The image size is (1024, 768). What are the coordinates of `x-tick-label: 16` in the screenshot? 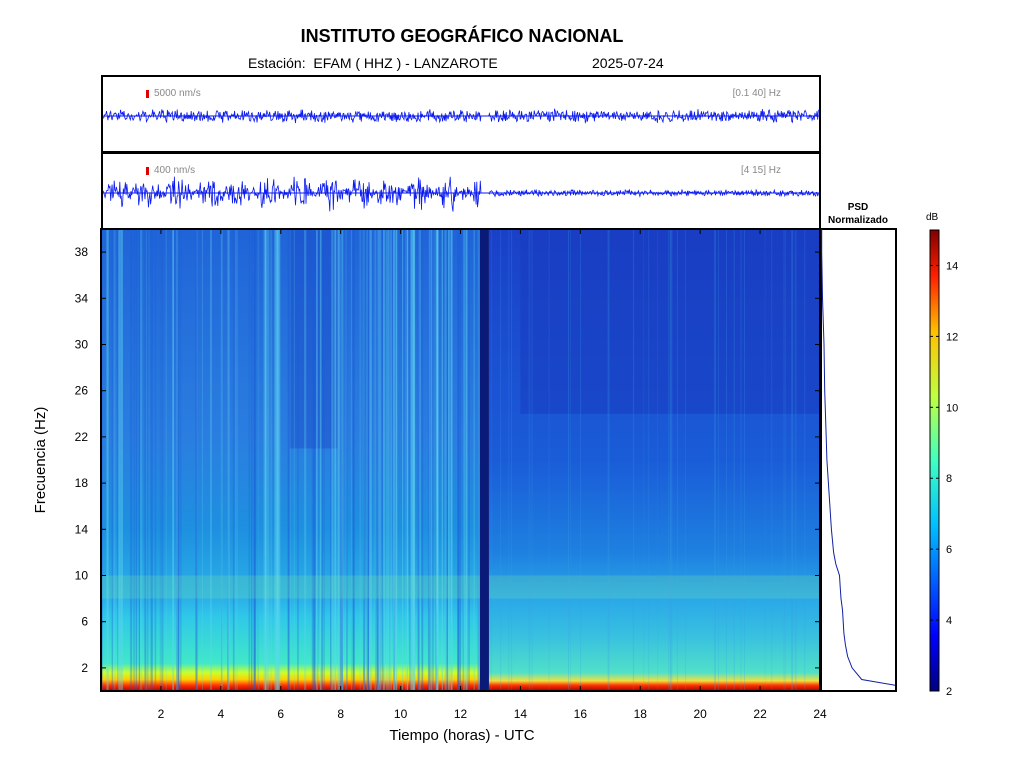 It's located at (581, 714).